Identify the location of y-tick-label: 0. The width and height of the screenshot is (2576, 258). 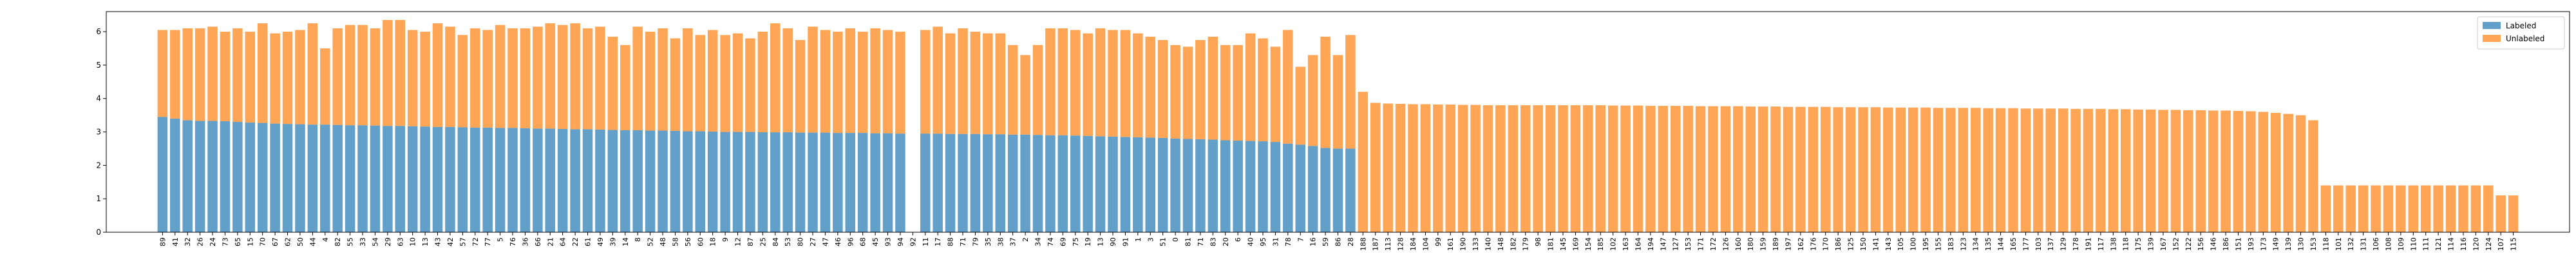
(99, 232).